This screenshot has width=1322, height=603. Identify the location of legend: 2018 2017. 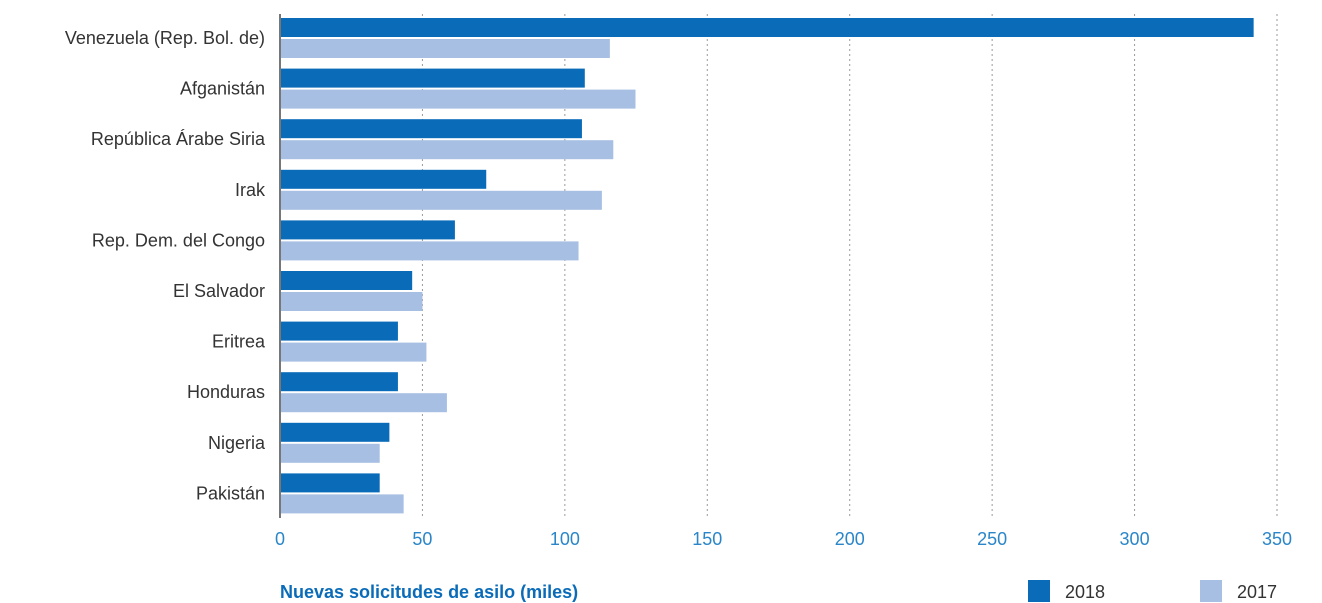
(1152, 591).